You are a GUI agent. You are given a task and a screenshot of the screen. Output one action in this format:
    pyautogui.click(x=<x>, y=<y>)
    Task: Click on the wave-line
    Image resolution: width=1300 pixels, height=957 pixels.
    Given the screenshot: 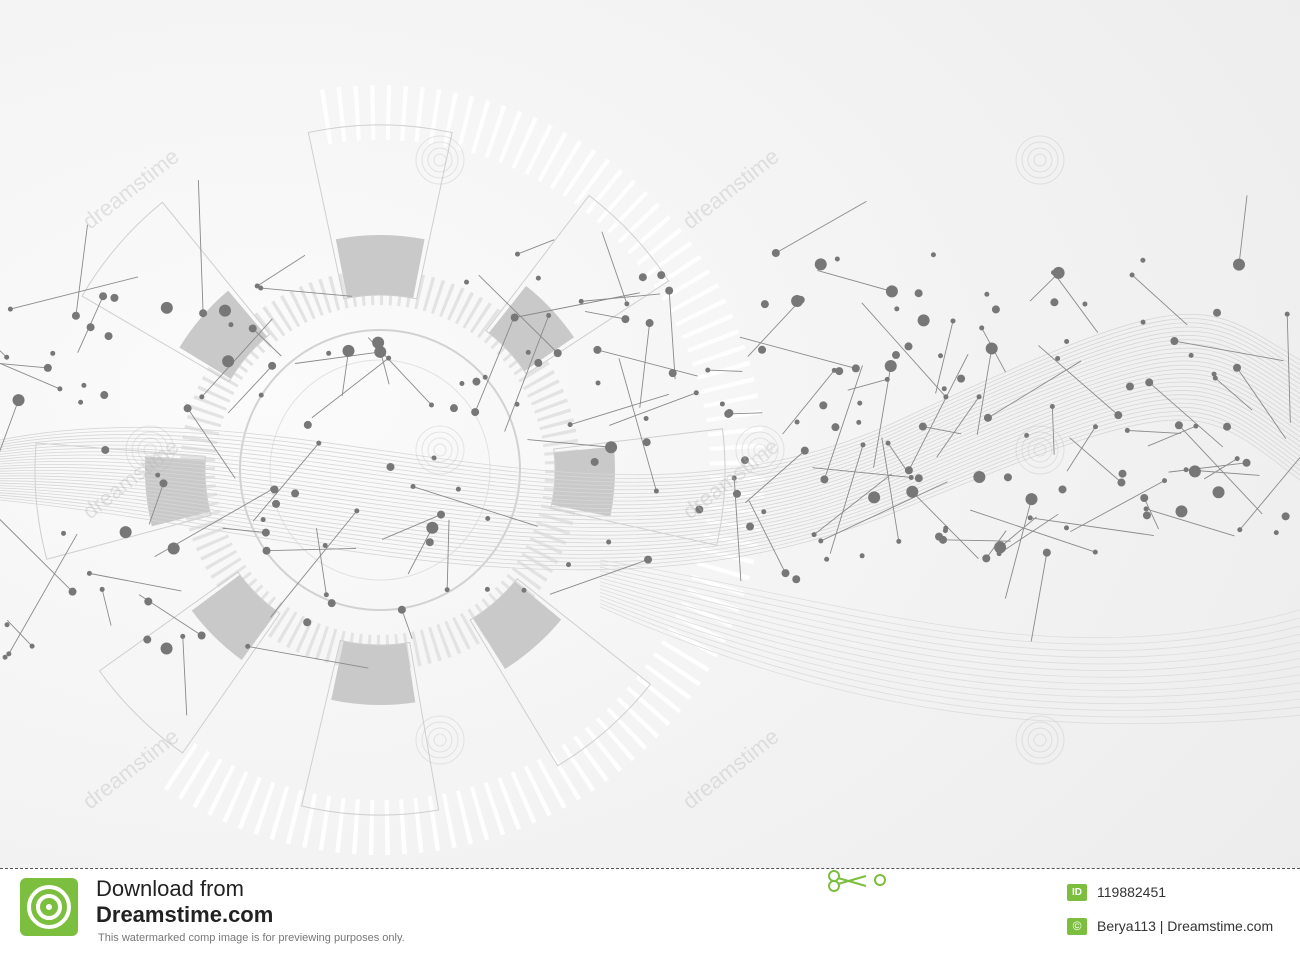 What is the action you would take?
    pyautogui.click(x=949, y=619)
    